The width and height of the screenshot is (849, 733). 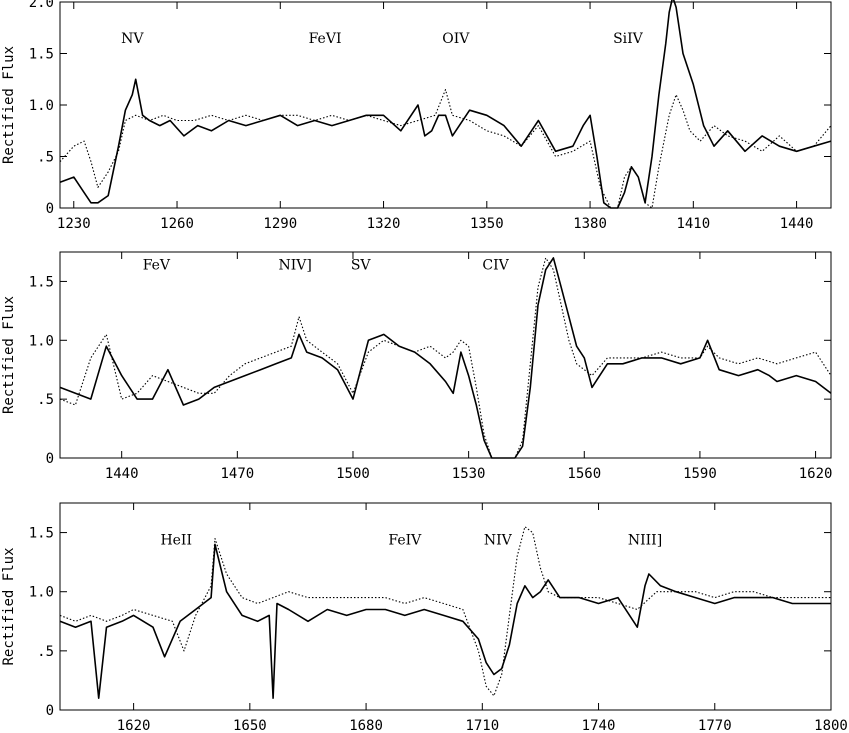 What do you see at coordinates (693, 224) in the screenshot?
I see `x-tick-label: 1410` at bounding box center [693, 224].